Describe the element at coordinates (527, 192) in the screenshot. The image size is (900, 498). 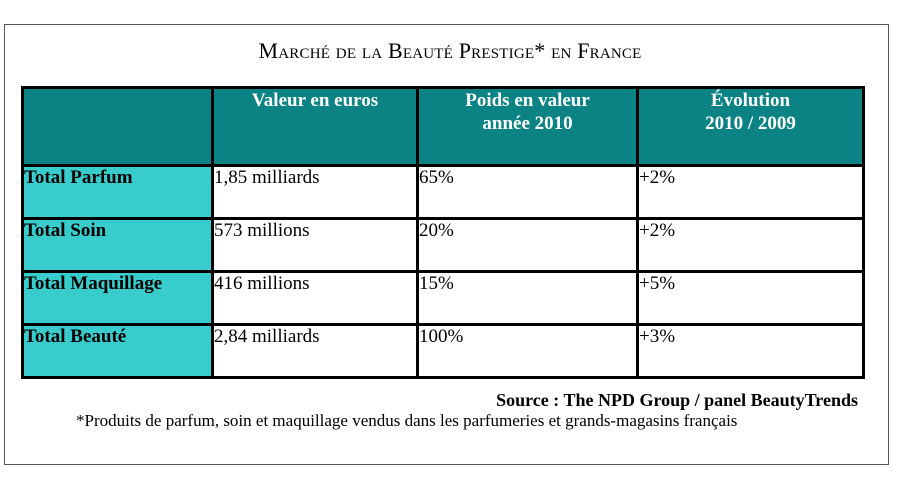
I see `cell-poids: 65%` at that location.